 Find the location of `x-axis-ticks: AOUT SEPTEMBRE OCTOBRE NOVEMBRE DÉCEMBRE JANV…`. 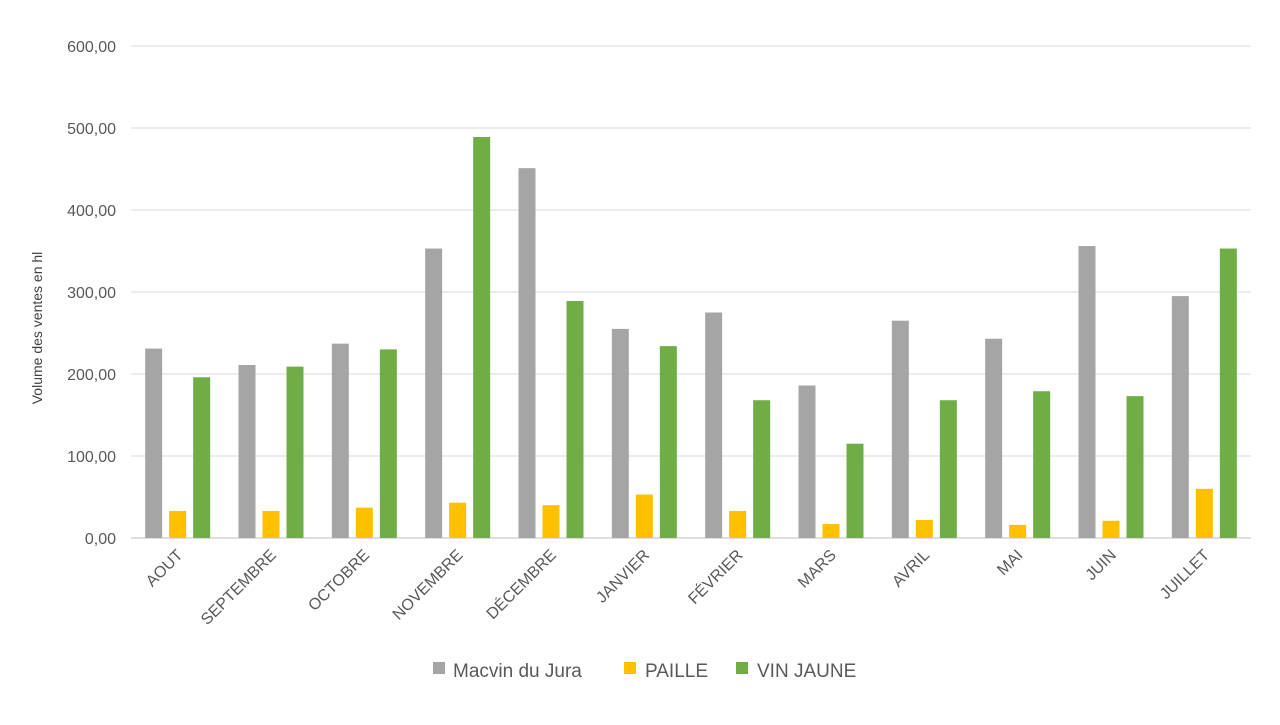

x-axis-ticks: AOUT SEPTEMBRE OCTOBRE NOVEMBRE DÉCEMBRE JANV… is located at coordinates (678, 586).